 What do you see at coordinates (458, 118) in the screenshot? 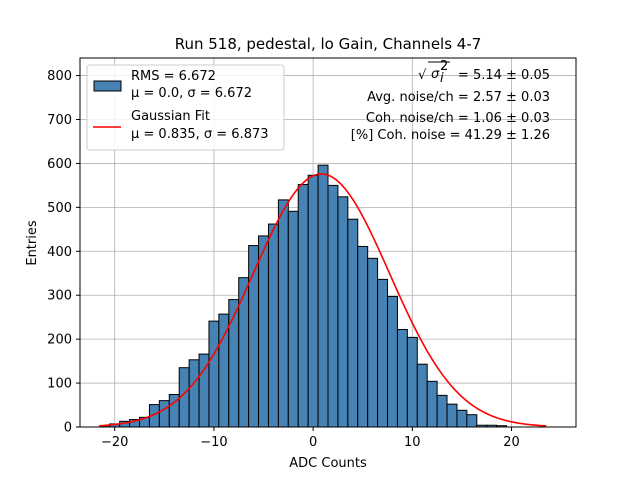
I see `annotation-line-3: Coh. noise/ch = 1.06 ± 0.03` at bounding box center [458, 118].